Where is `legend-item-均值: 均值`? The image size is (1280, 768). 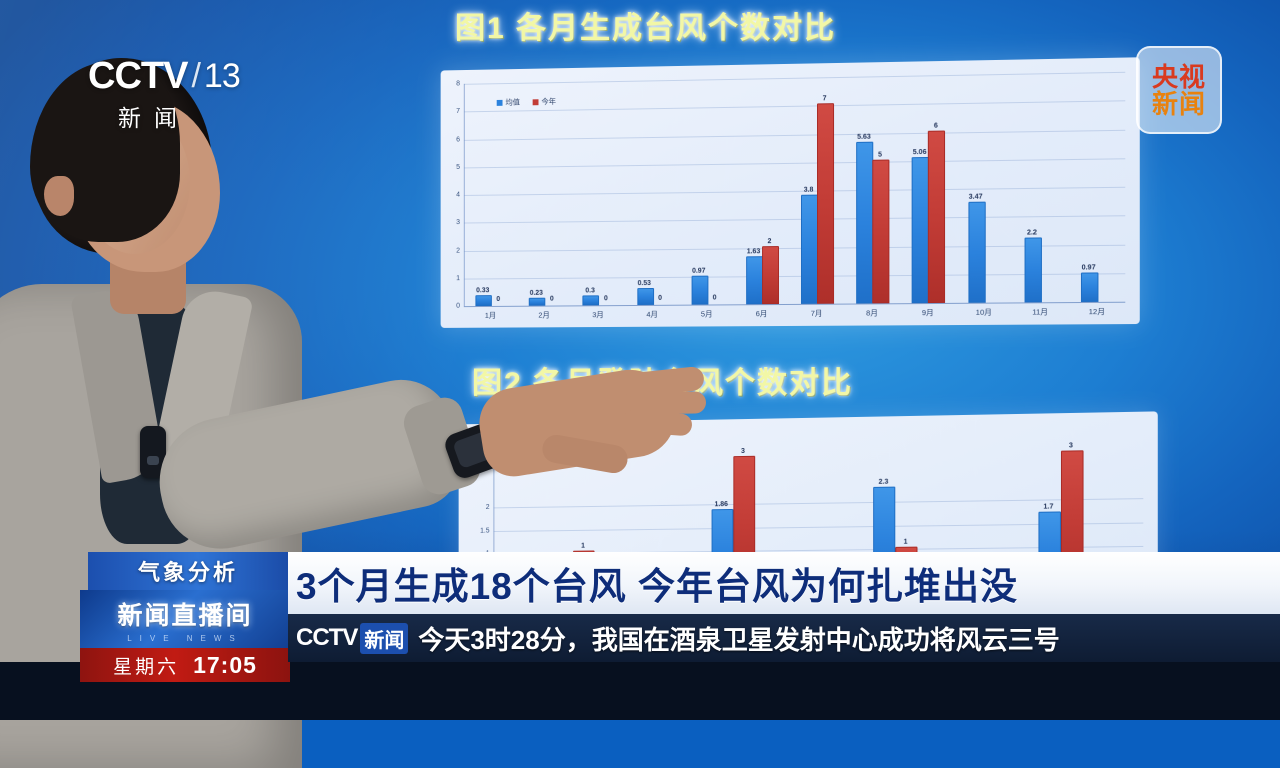 legend-item-均值: 均值 is located at coordinates (508, 102).